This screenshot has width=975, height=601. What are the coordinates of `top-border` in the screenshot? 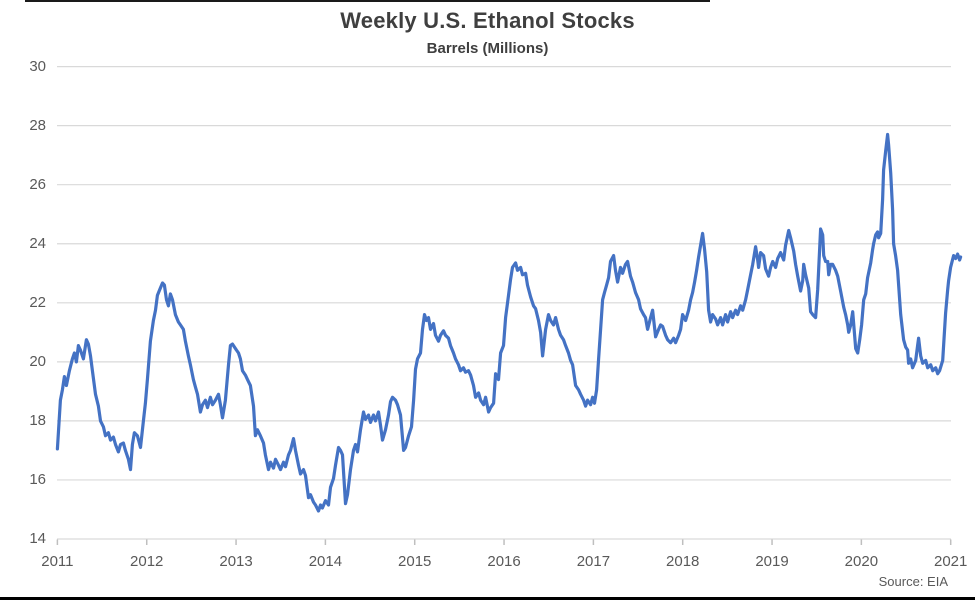 It's located at (367, 1).